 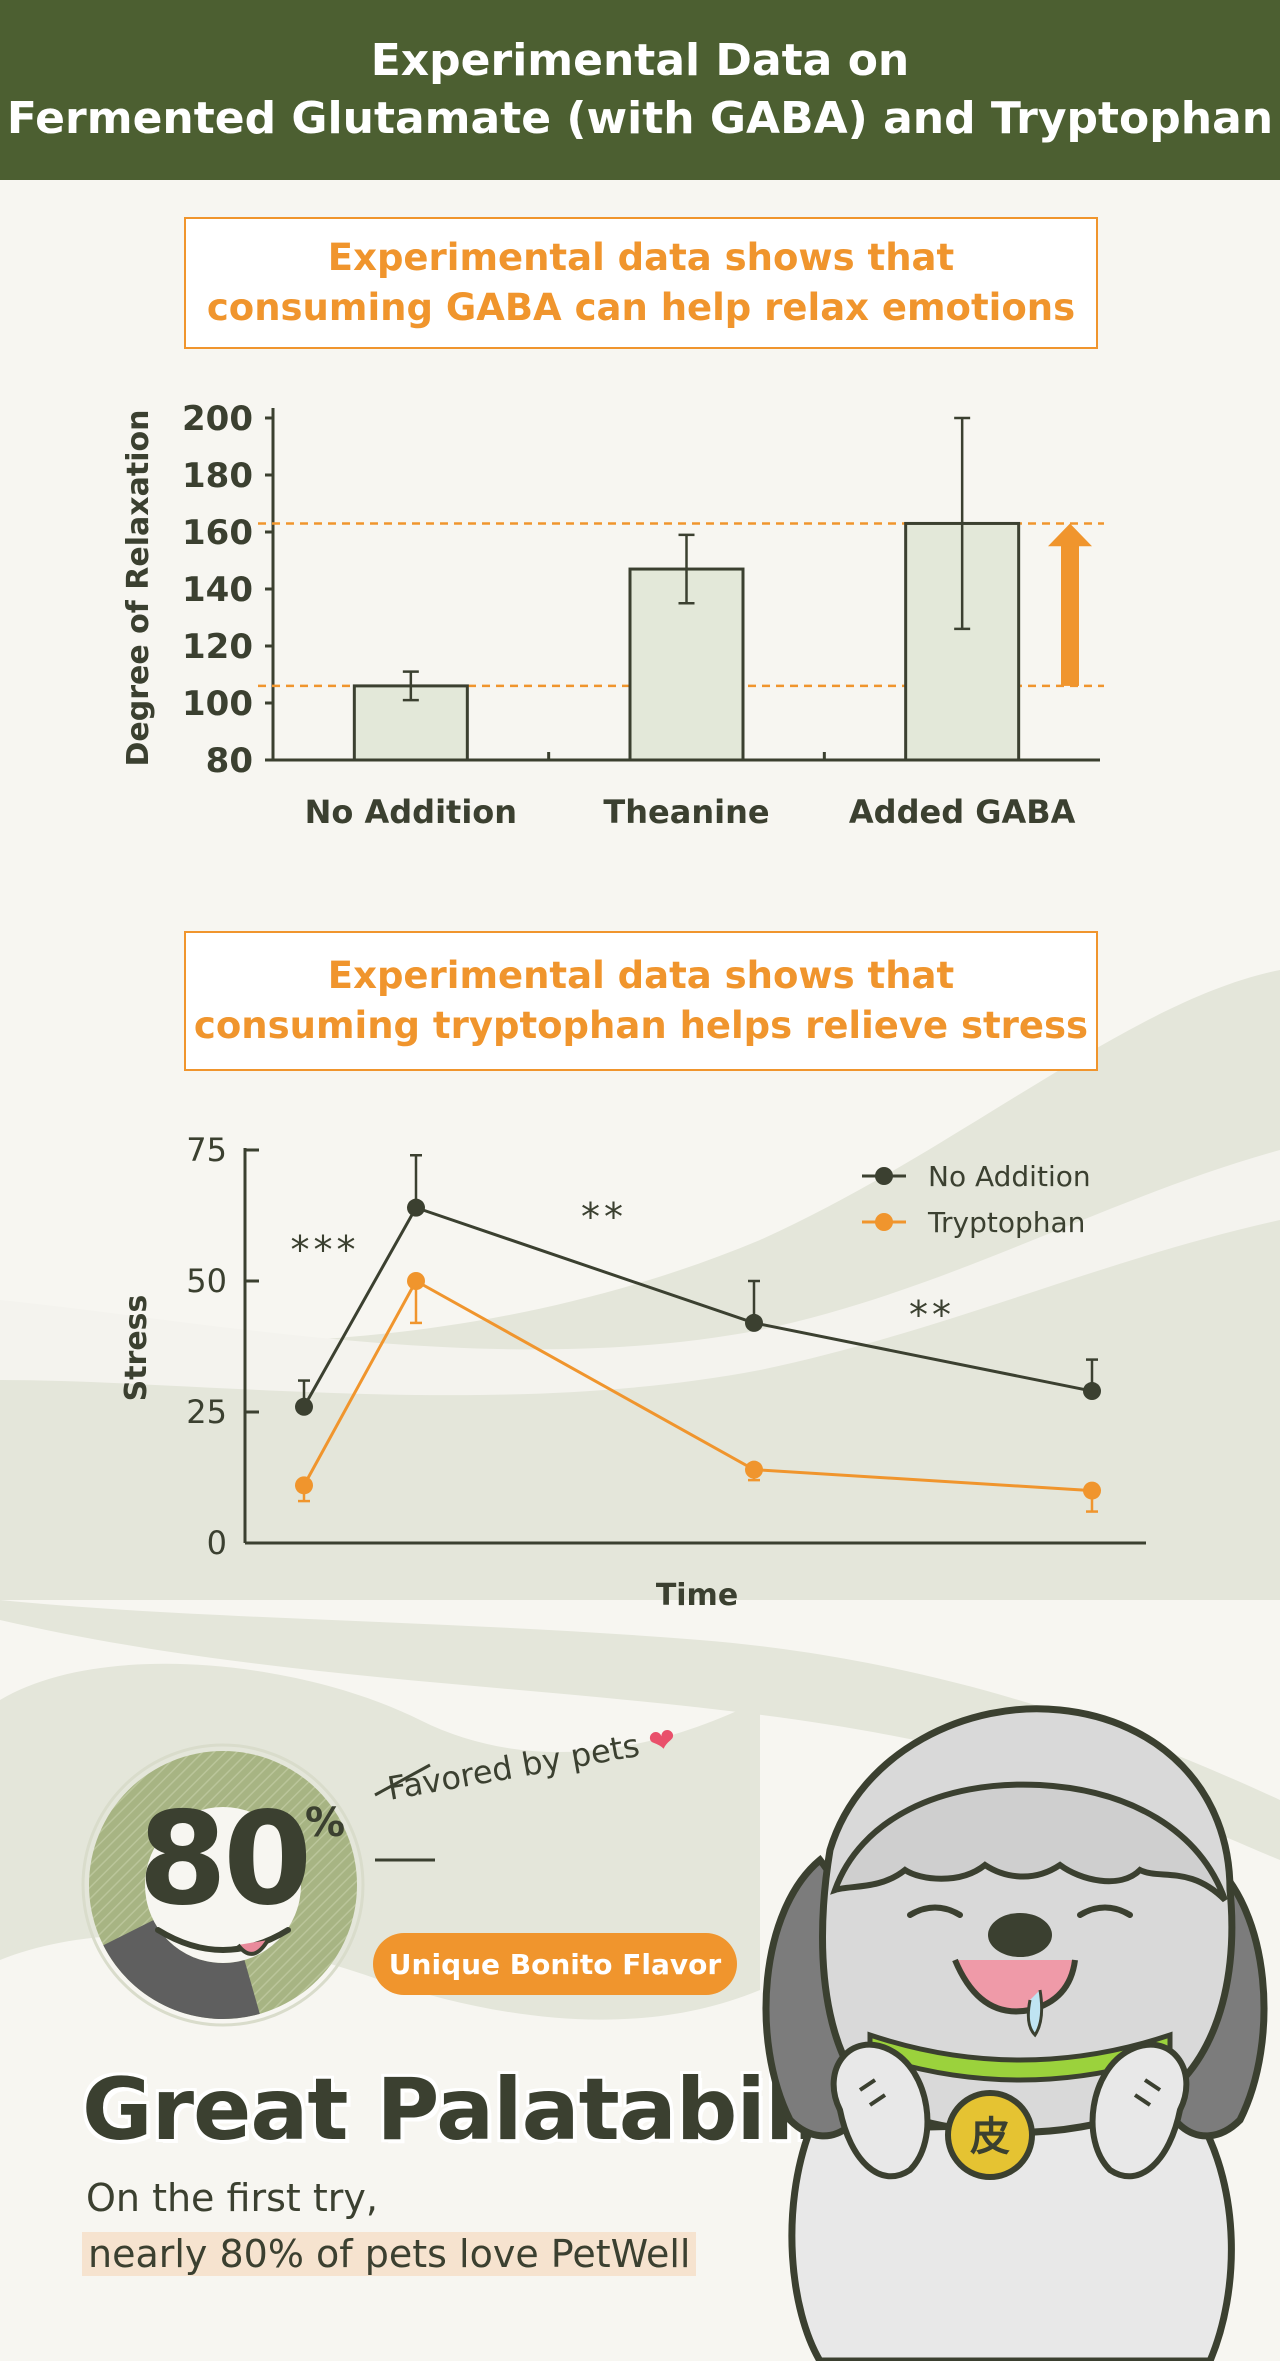 What do you see at coordinates (411, 812) in the screenshot?
I see `bar-category-label: No Addition` at bounding box center [411, 812].